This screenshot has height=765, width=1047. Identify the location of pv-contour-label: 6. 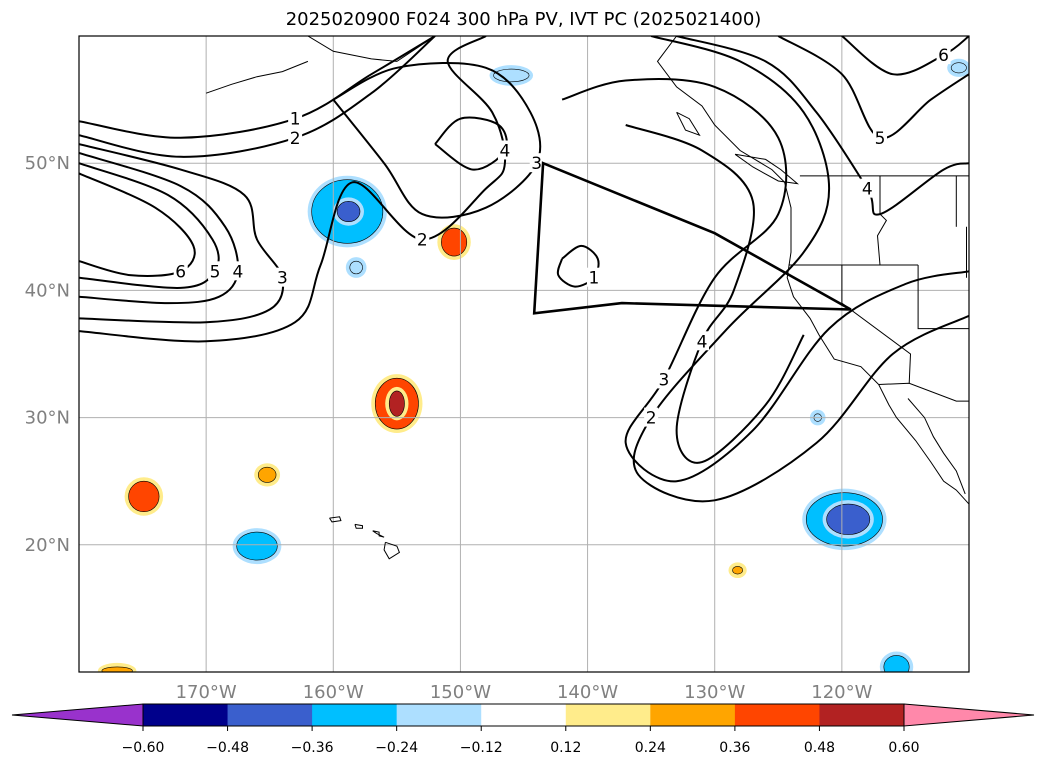
(180, 272).